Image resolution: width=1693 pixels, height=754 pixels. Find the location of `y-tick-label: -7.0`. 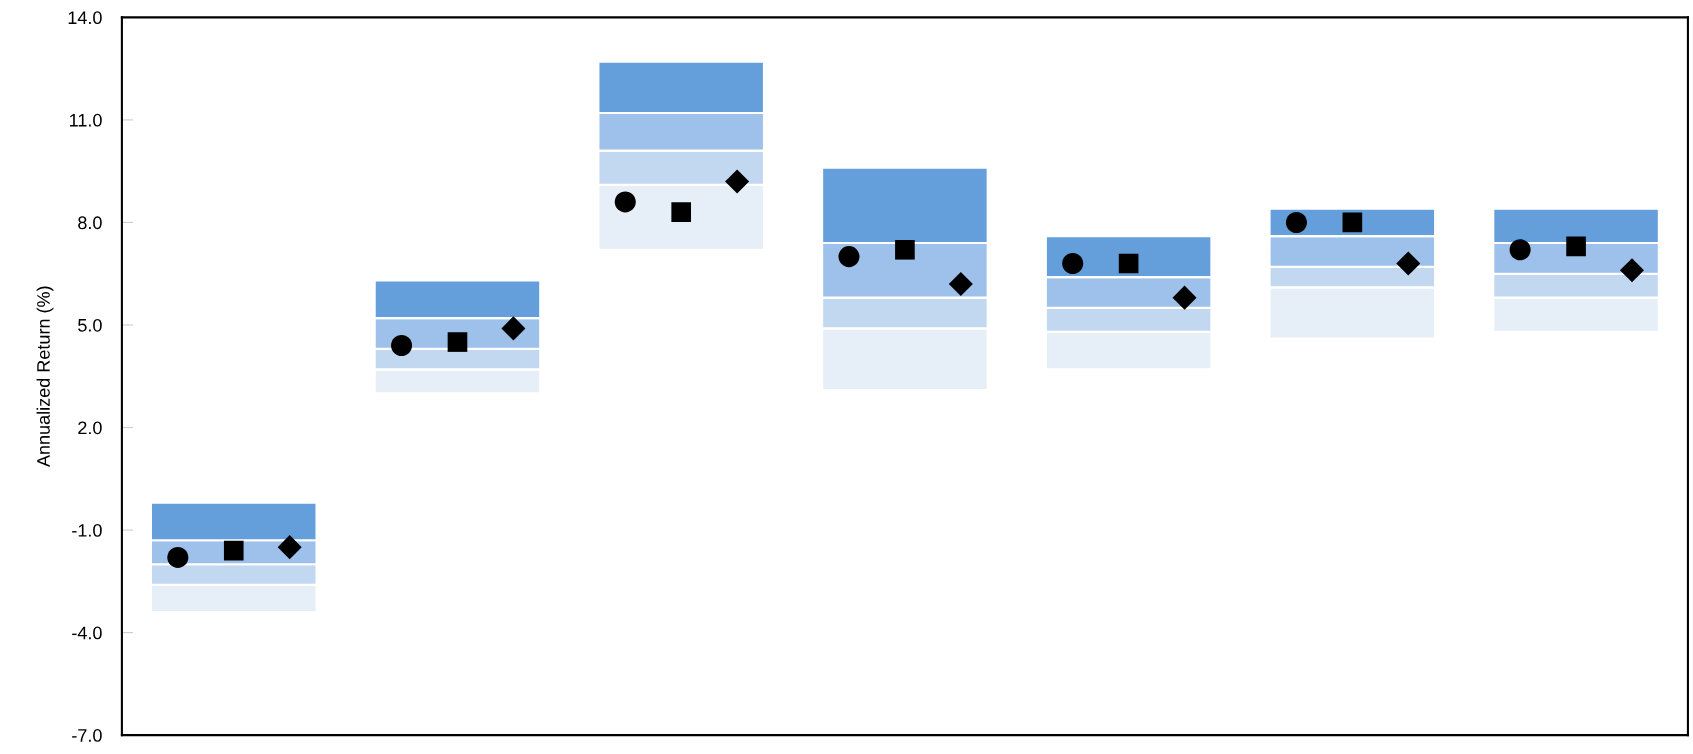

y-tick-label: -7.0 is located at coordinates (87, 735).